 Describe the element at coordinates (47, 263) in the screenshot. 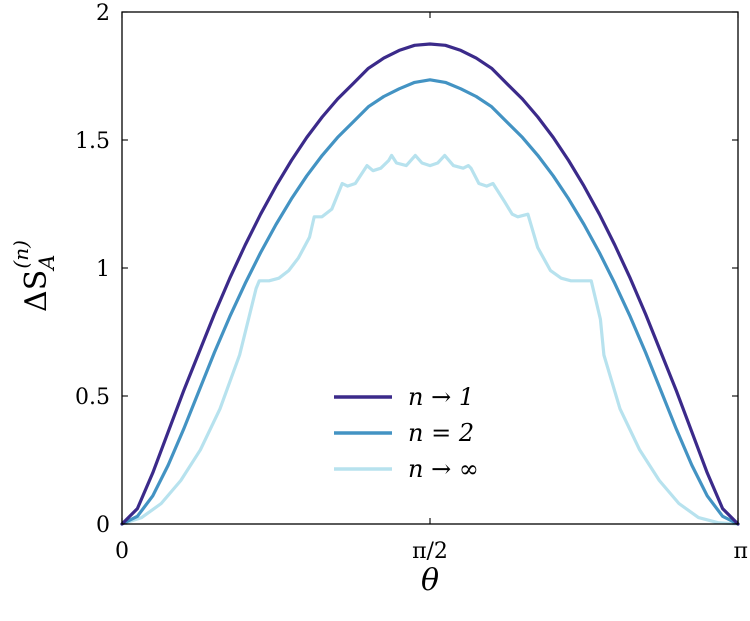

I see `y-axis-title-subscript: A` at that location.